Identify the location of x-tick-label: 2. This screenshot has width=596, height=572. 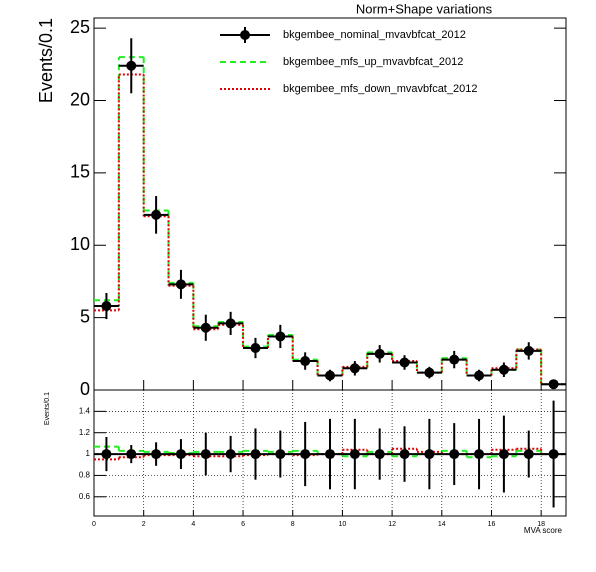
(144, 524).